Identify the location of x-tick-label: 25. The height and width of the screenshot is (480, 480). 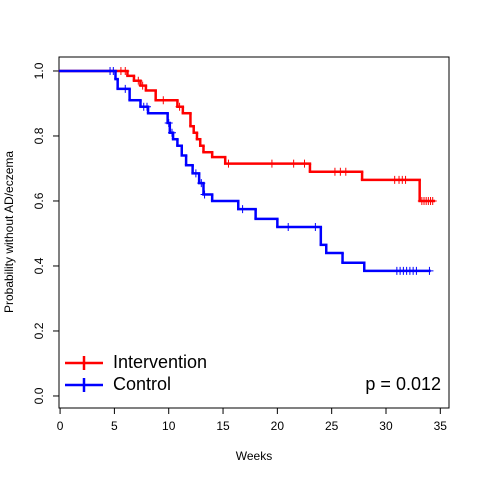
(332, 426).